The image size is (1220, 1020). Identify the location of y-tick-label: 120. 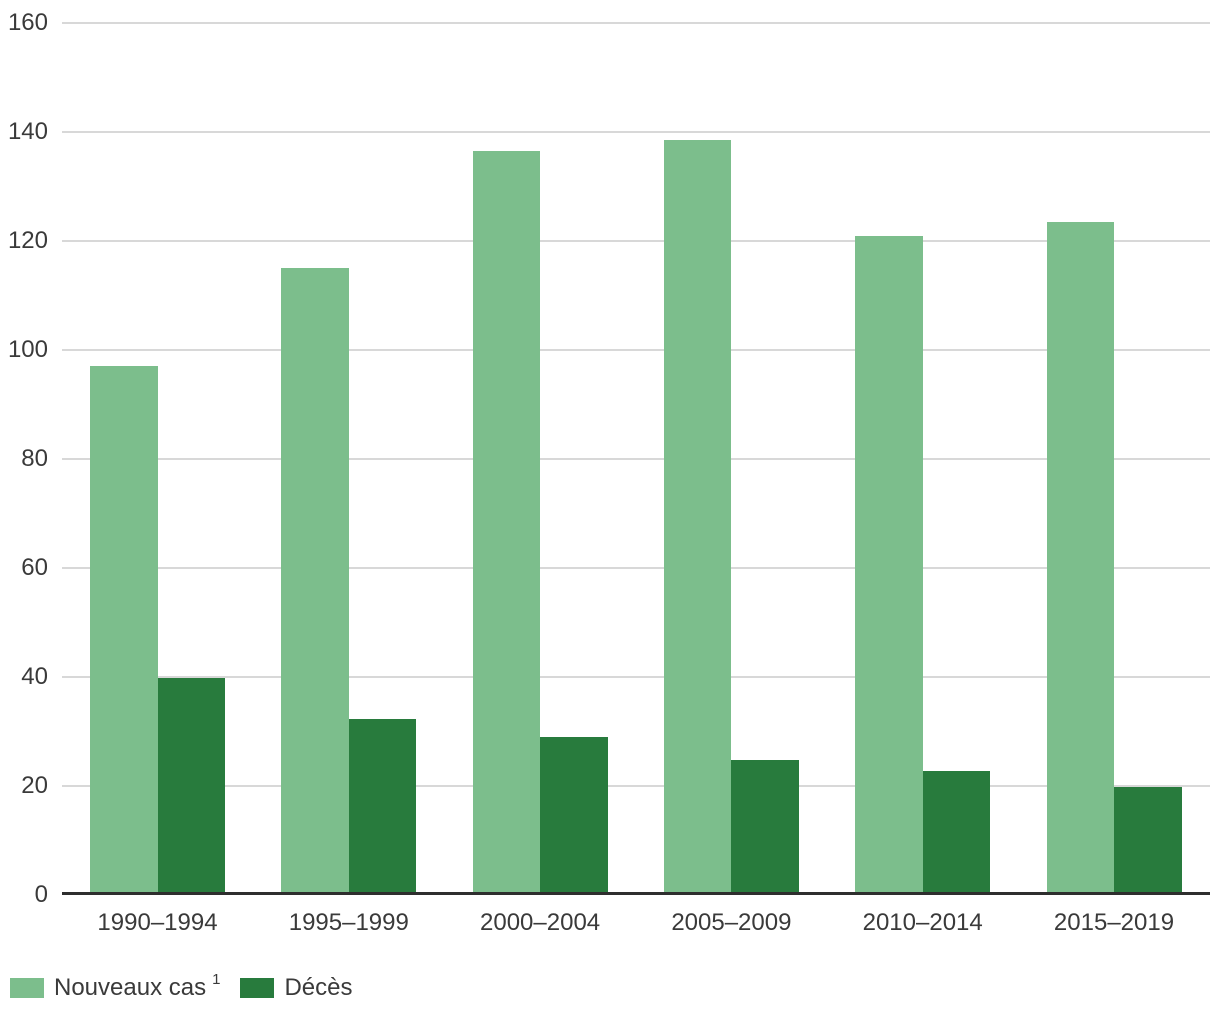
(27, 240).